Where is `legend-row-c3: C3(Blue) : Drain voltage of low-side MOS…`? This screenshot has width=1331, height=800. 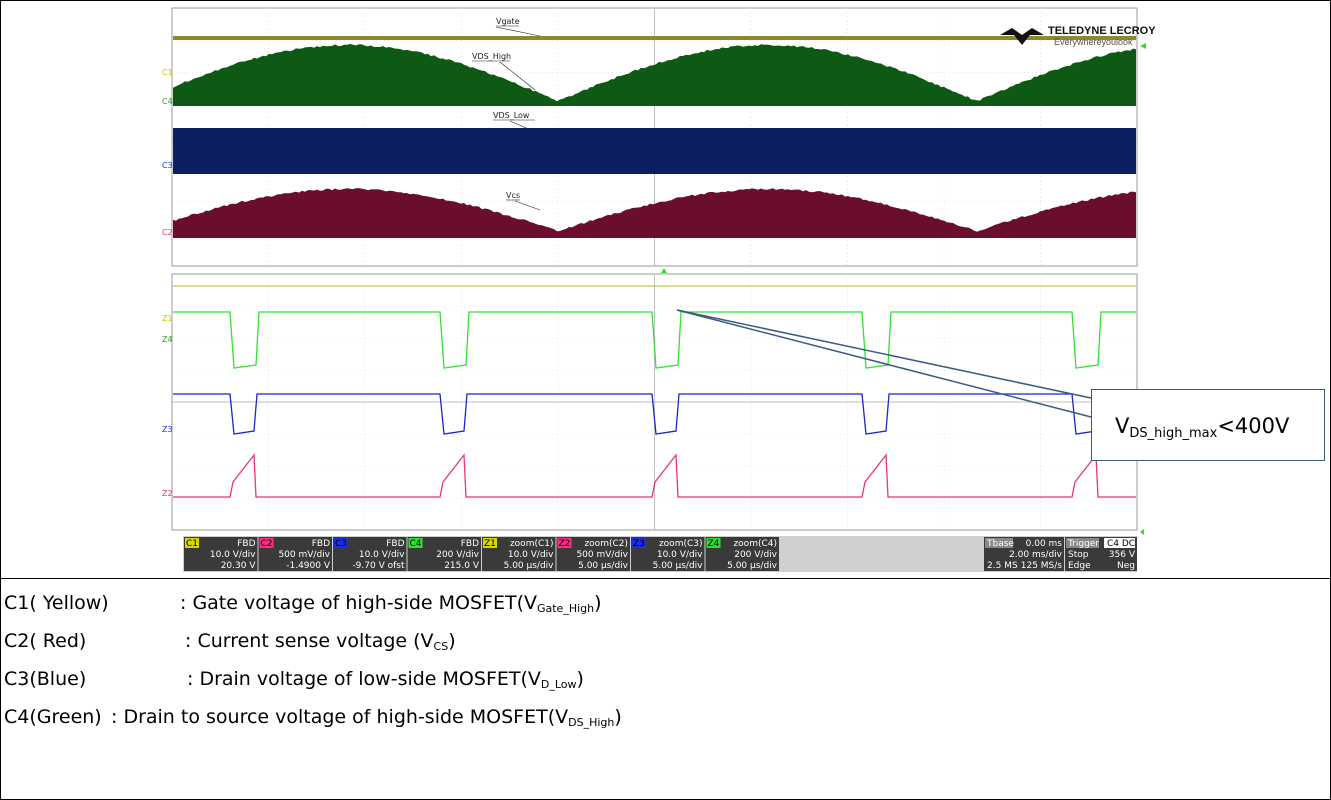 legend-row-c3: C3(Blue) : Drain voltage of low-side MOS… is located at coordinates (664, 679).